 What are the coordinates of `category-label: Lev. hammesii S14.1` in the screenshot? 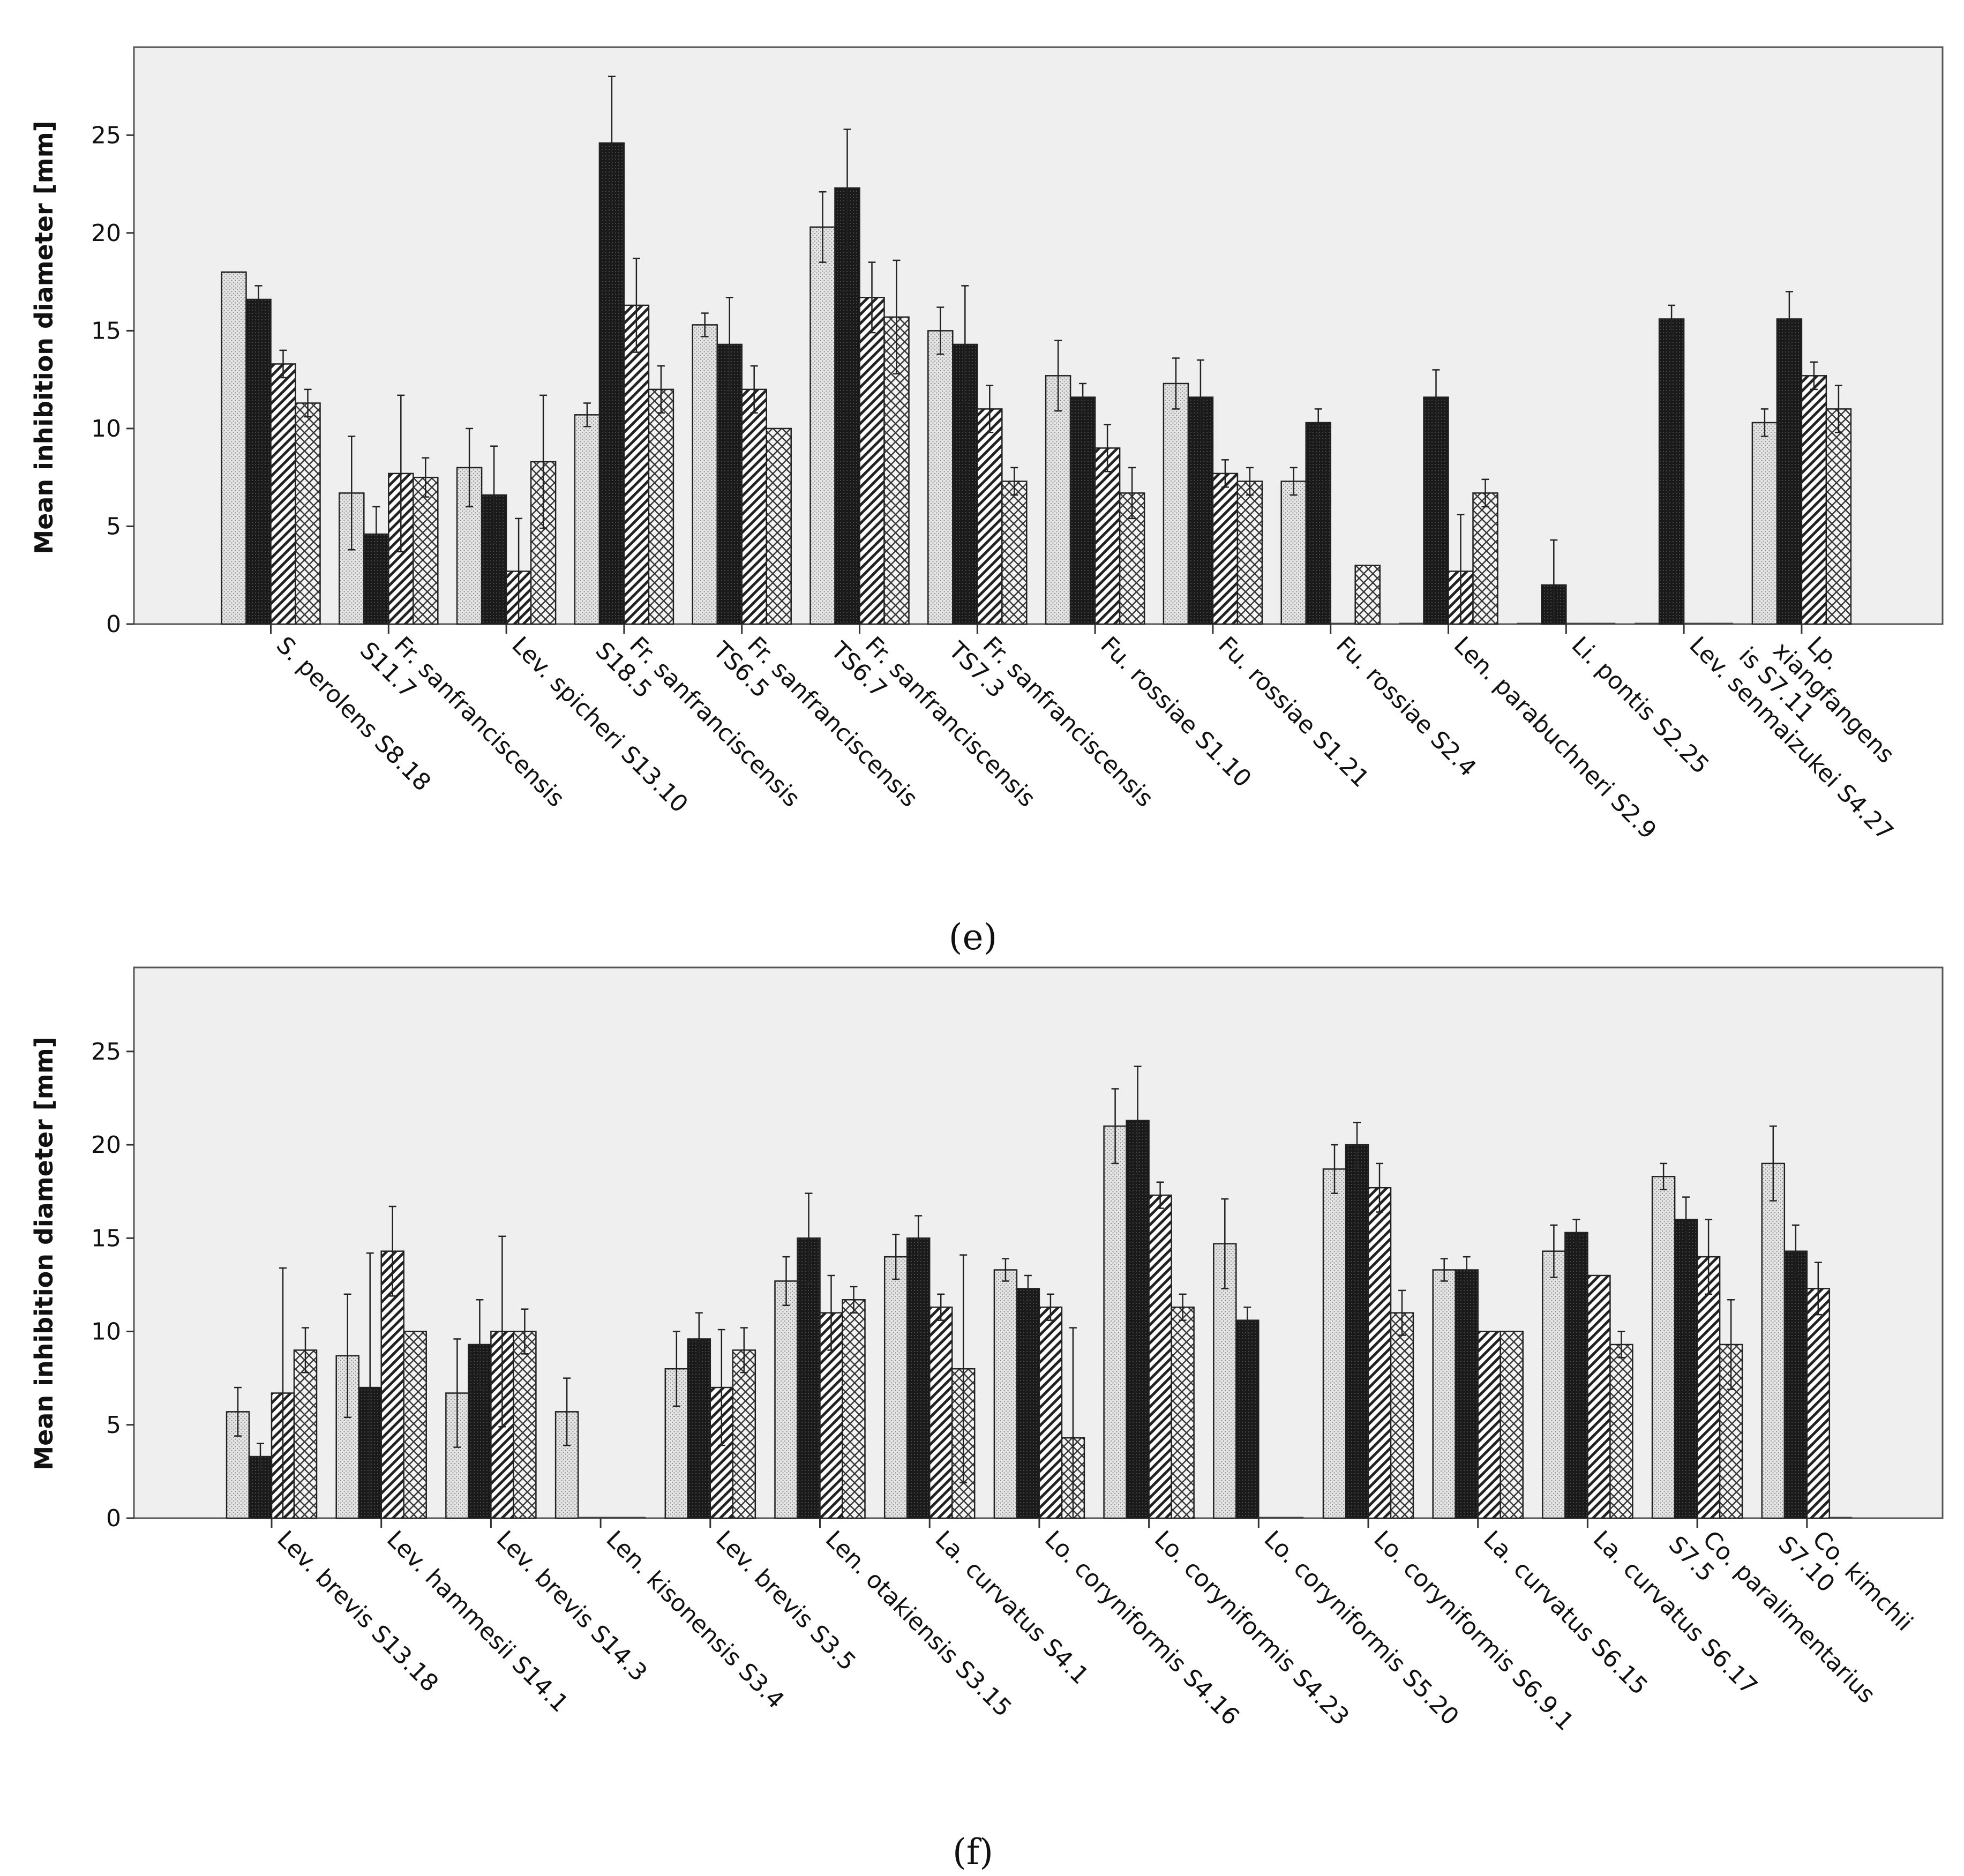 It's located at (477, 1622).